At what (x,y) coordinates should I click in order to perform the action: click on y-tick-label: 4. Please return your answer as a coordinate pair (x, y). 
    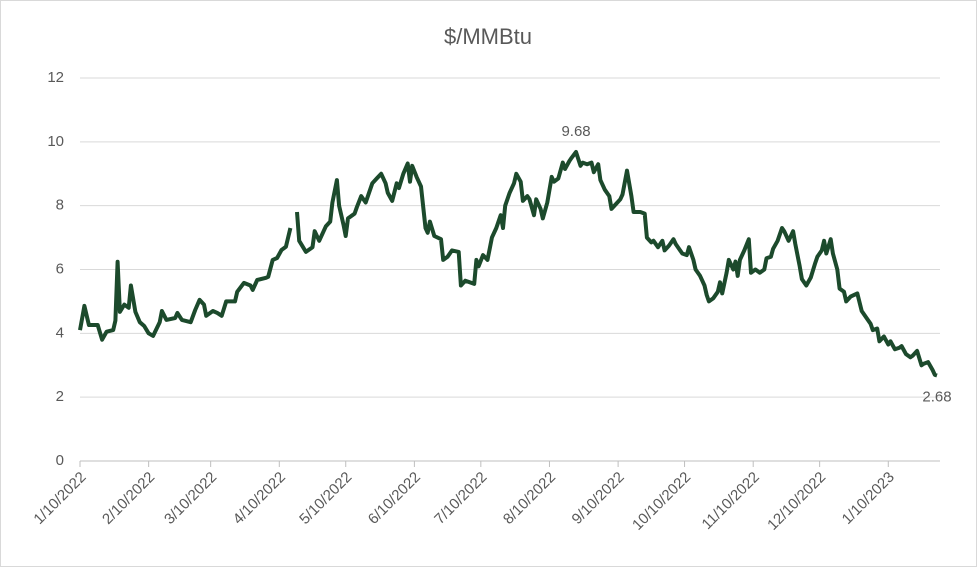
    Looking at the image, I should click on (60, 332).